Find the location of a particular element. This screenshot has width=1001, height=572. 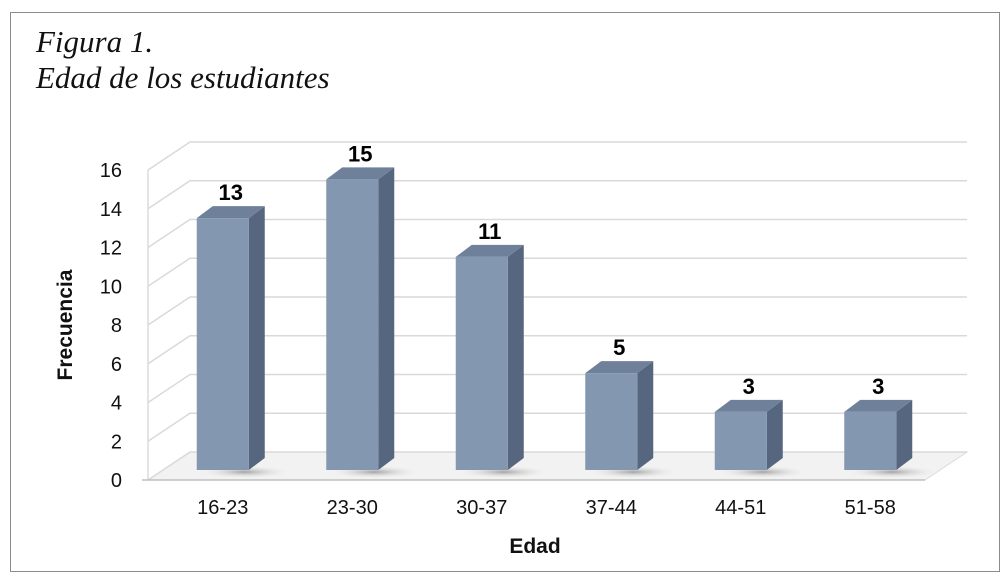

x-axis-title: Edad is located at coordinates (534, 546).